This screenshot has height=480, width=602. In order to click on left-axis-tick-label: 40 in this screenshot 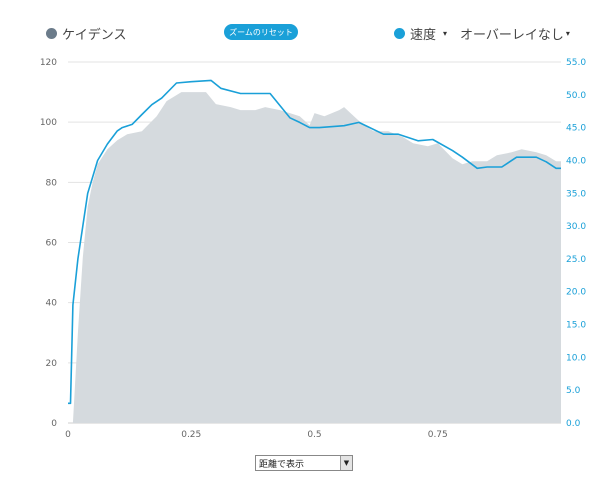, I will do `click(52, 304)`.